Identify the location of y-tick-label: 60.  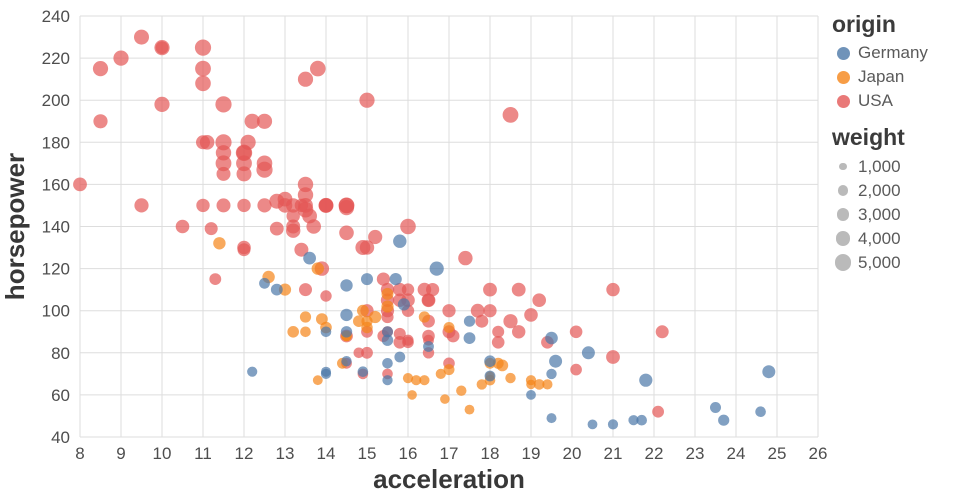
(60, 395).